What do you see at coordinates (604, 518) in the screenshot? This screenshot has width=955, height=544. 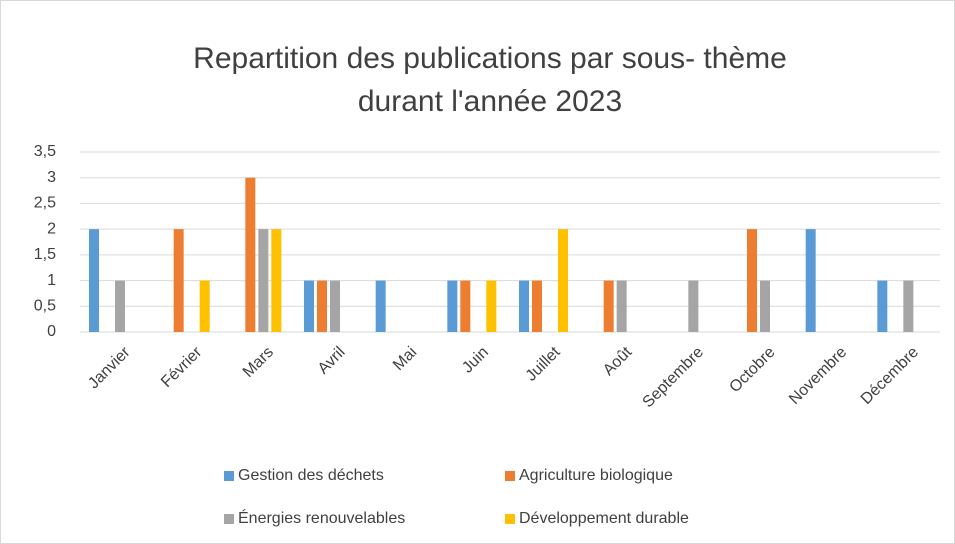 I see `legend-label: Développement durable` at bounding box center [604, 518].